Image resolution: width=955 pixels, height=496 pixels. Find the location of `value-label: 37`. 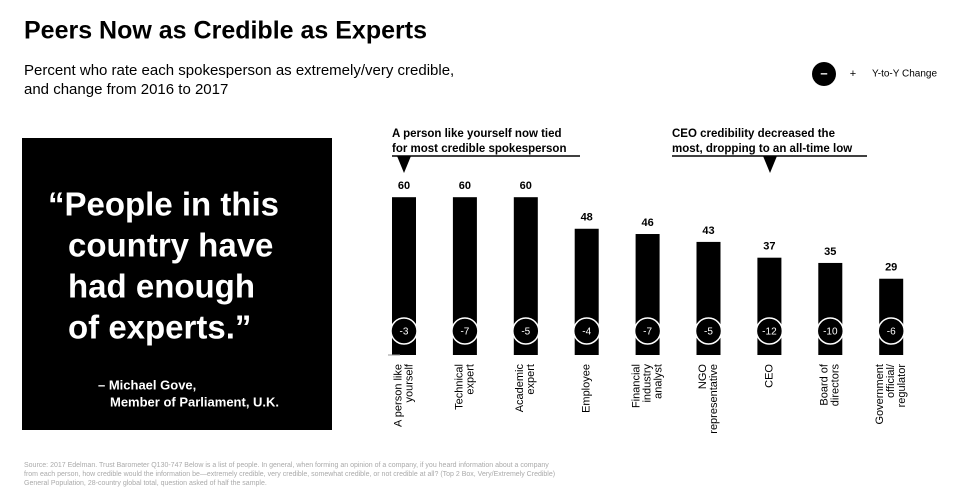

value-label: 37 is located at coordinates (769, 247).